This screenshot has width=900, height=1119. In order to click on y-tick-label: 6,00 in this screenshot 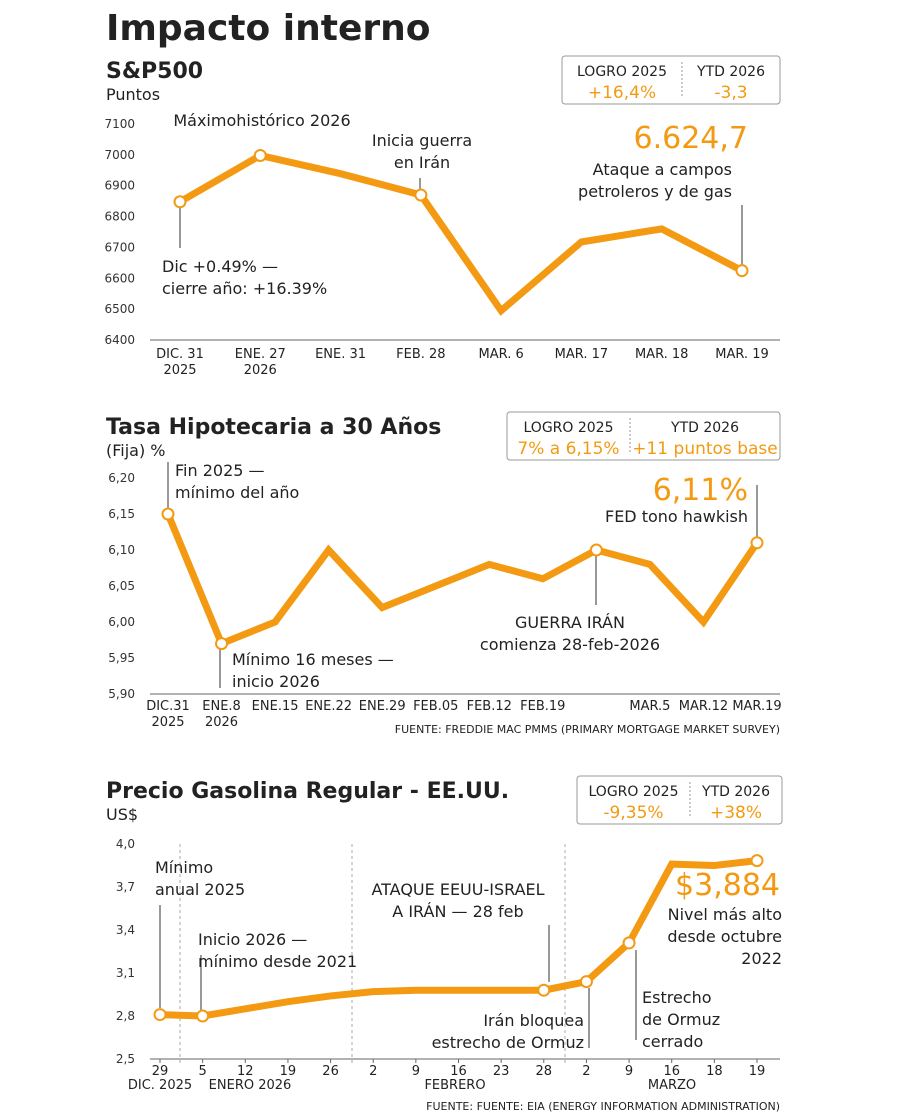, I will do `click(121, 622)`.